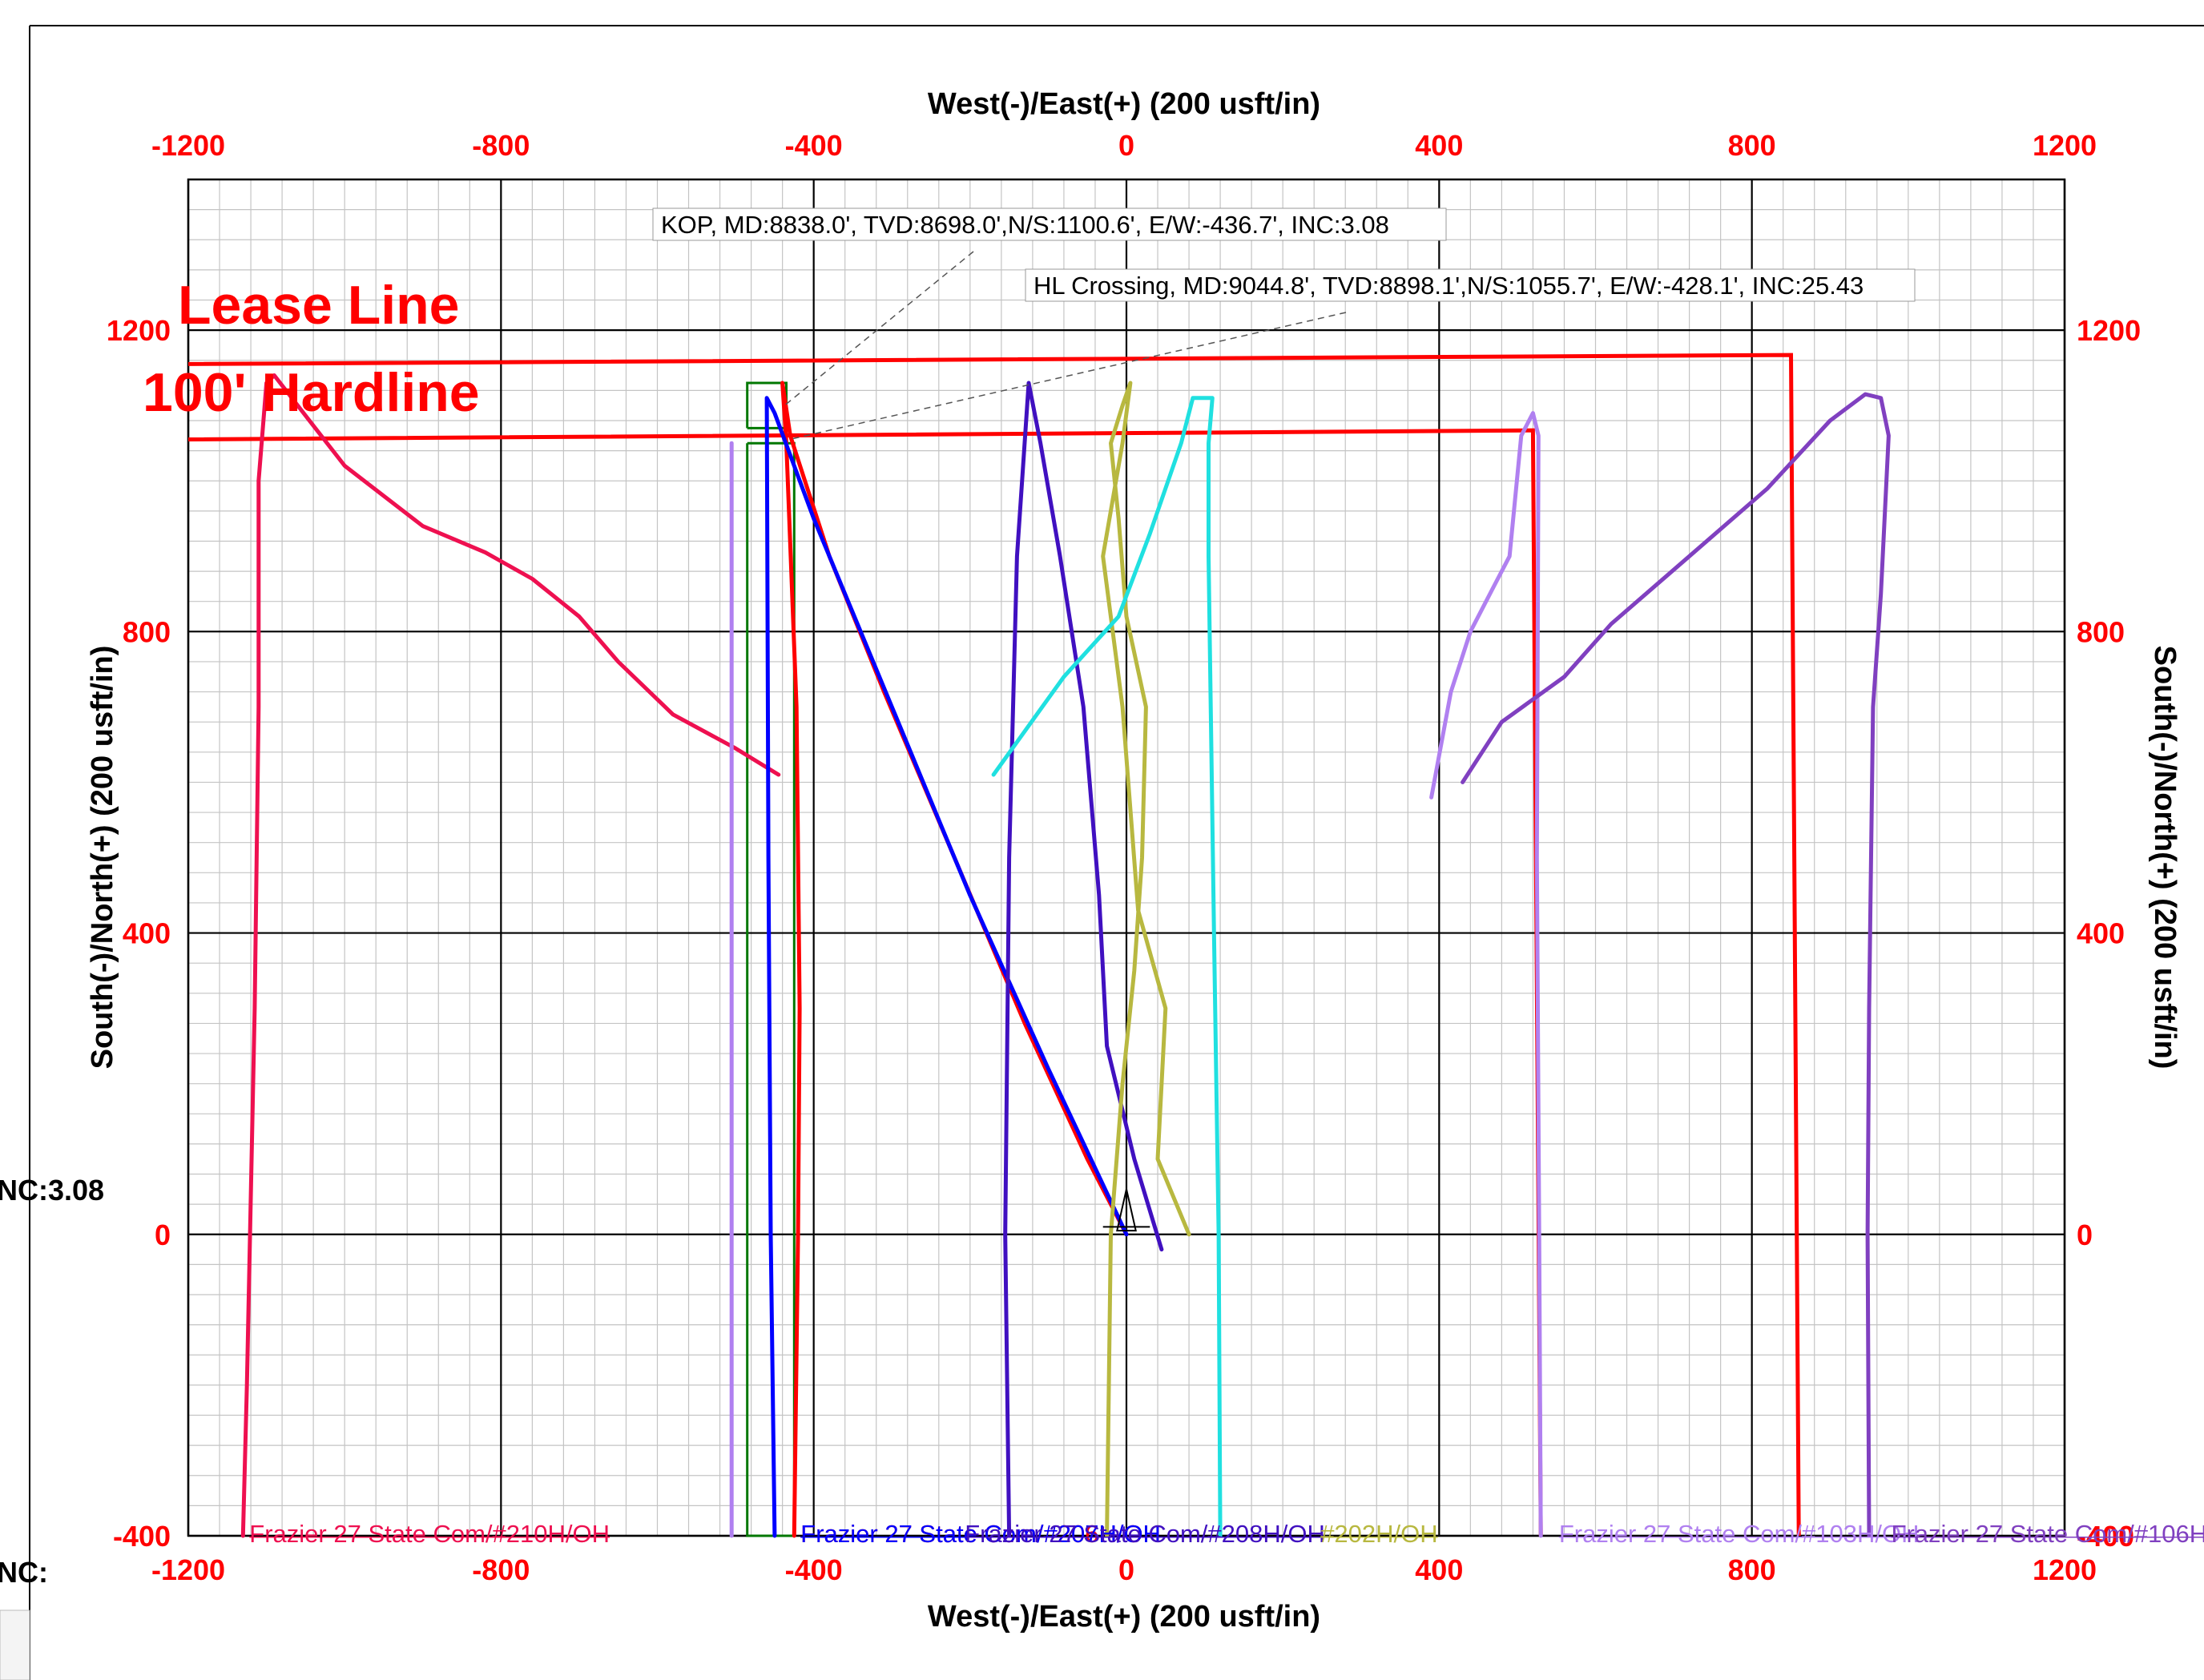 The height and width of the screenshot is (1680, 2204). Describe the element at coordinates (2048, 1534) in the screenshot. I see `well-label: Frazier 27 State Com/#106H/OH` at that location.